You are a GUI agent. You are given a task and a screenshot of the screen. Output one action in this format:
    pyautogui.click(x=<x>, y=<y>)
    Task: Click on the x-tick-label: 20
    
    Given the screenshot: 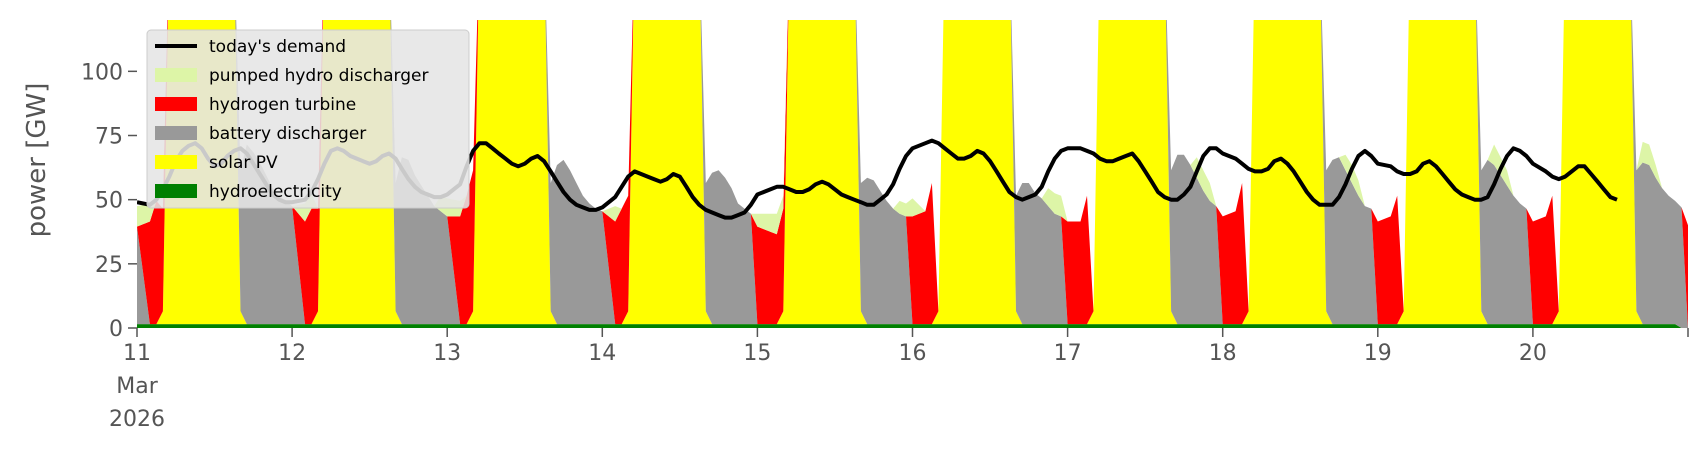 What is the action you would take?
    pyautogui.click(x=1533, y=353)
    